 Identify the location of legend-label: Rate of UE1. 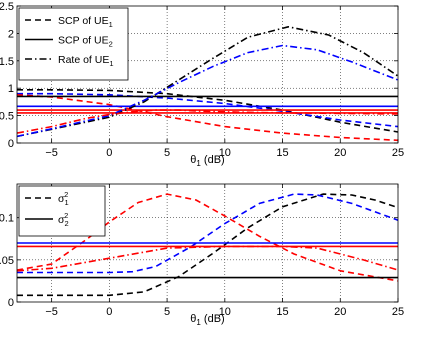
(86, 61).